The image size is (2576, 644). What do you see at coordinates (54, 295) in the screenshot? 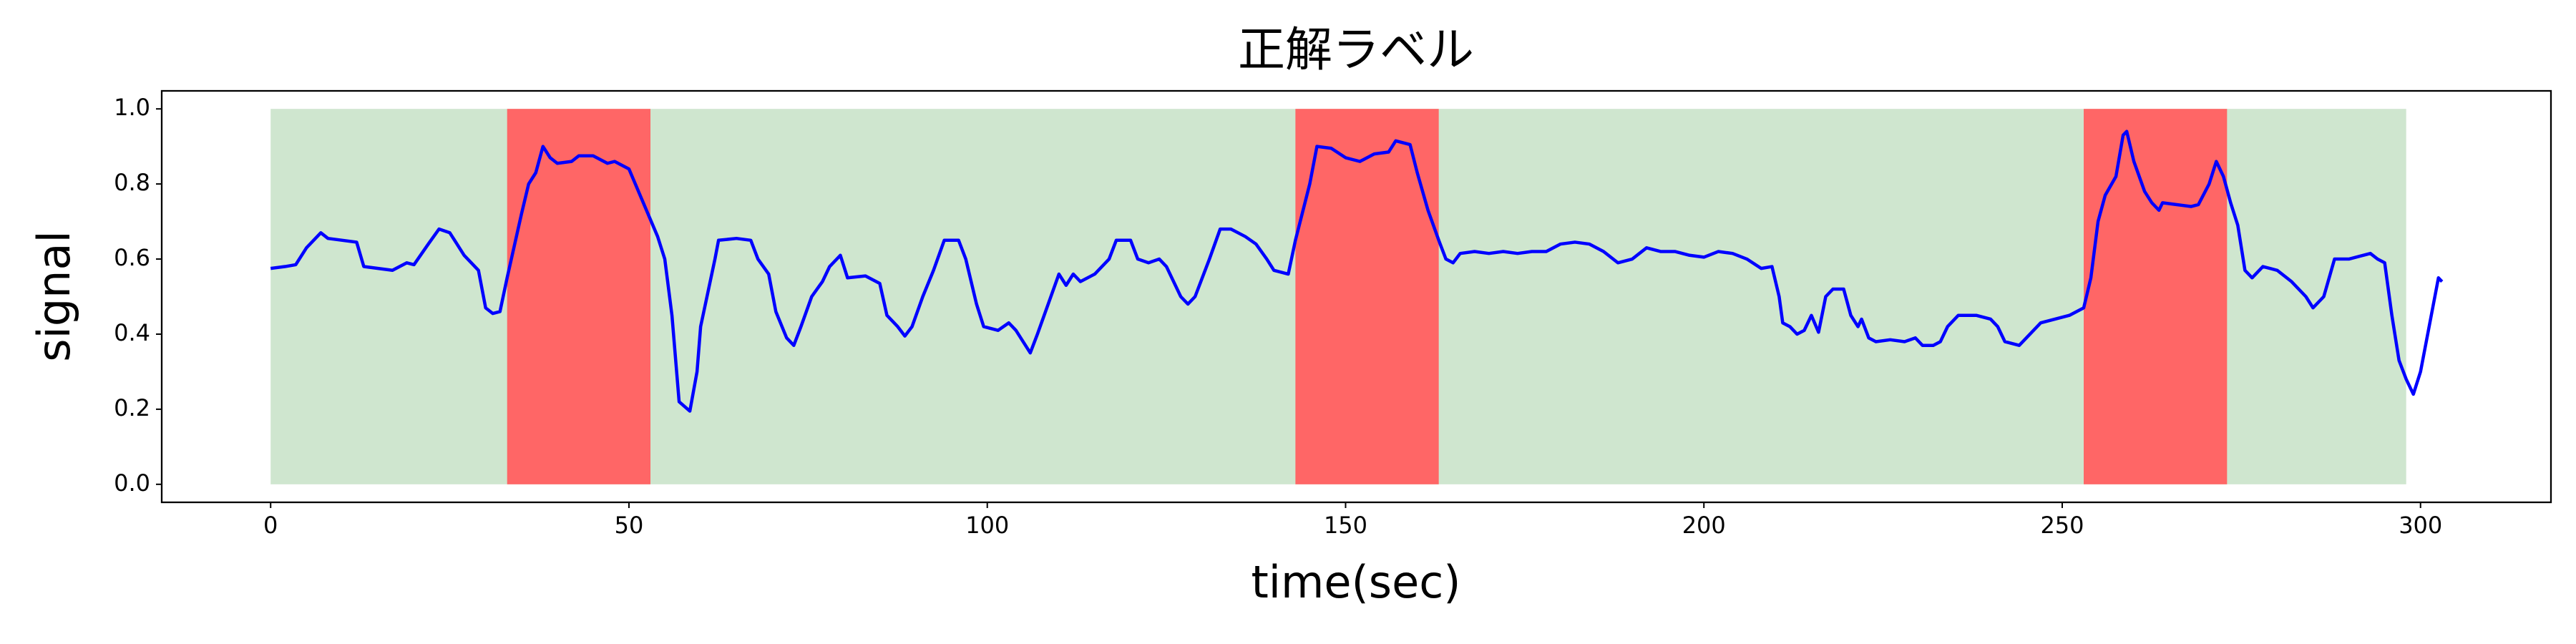
I see `y-axis-label: signal` at bounding box center [54, 295].